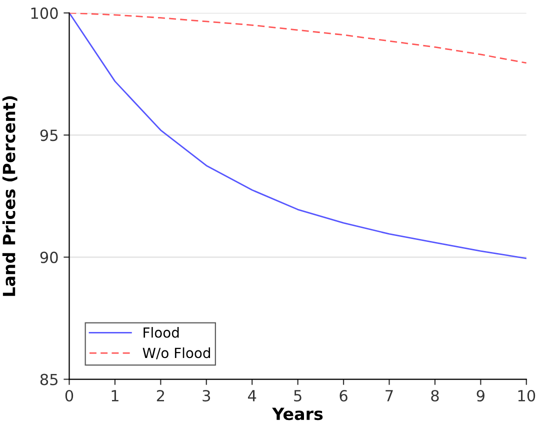 The image size is (541, 431). I want to click on x-axis-title: Years, so click(297, 414).